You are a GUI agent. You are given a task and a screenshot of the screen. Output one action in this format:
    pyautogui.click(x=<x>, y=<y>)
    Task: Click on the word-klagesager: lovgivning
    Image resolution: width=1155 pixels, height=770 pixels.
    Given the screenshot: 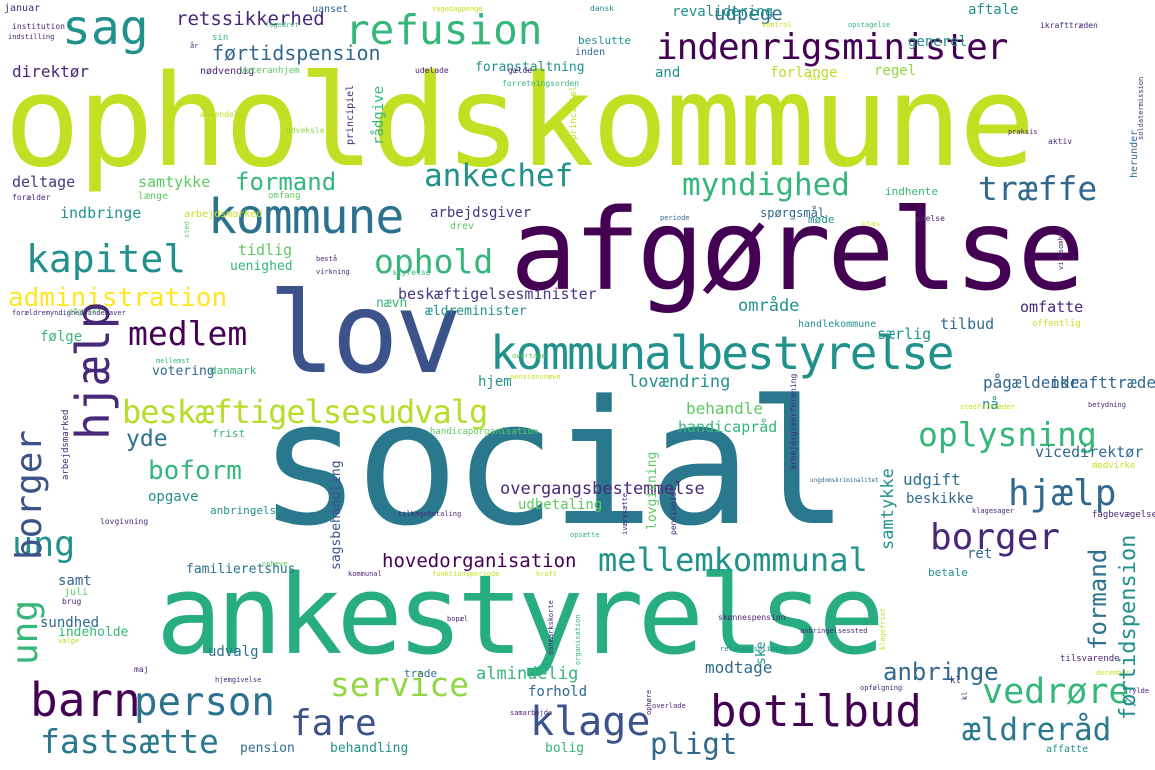 What is the action you would take?
    pyautogui.click(x=124, y=521)
    